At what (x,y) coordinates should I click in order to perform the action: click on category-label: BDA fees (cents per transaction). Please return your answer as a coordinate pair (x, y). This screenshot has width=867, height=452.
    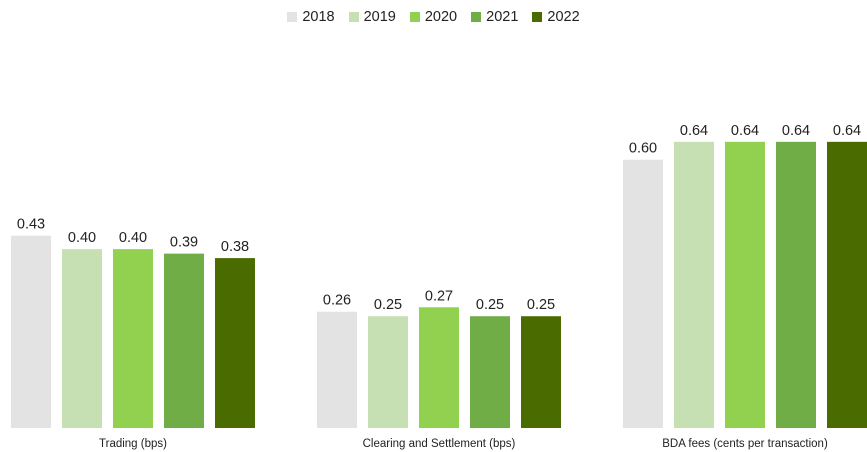
    Looking at the image, I should click on (745, 444).